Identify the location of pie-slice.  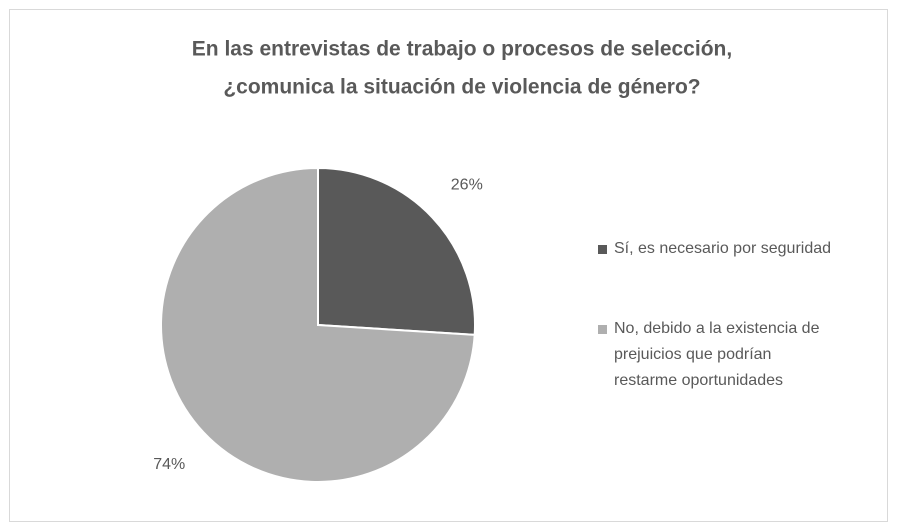
(396, 251).